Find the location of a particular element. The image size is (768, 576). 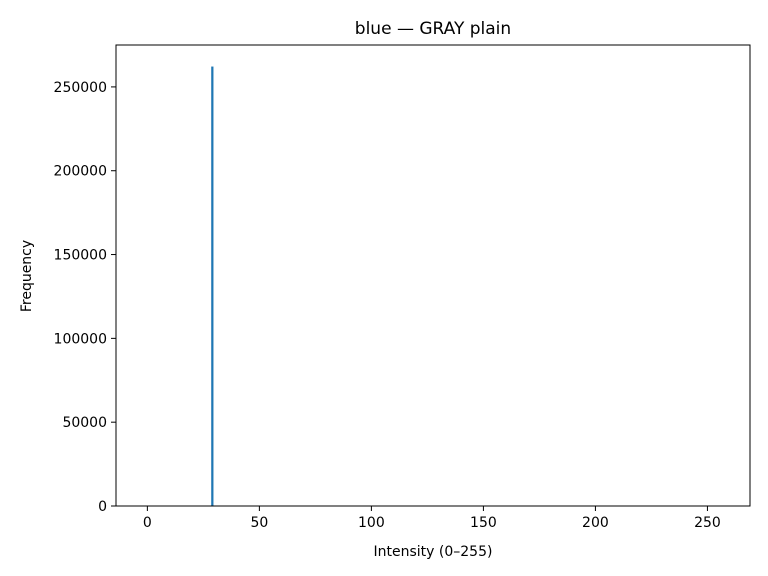

y-tick-label: 0 is located at coordinates (102, 507).